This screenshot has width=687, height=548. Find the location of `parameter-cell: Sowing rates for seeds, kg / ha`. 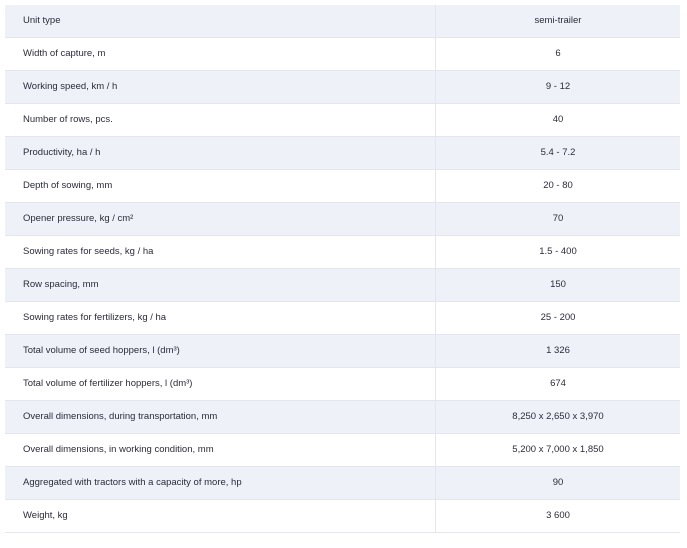

parameter-cell: Sowing rates for seeds, kg / ha is located at coordinates (220, 252).